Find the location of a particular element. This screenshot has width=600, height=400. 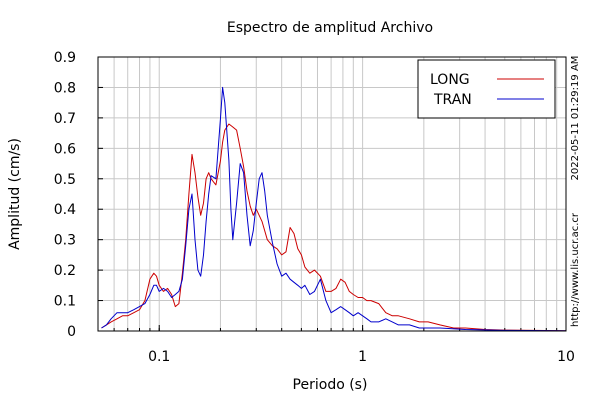

legend: LONG TRAN is located at coordinates (486, 89).